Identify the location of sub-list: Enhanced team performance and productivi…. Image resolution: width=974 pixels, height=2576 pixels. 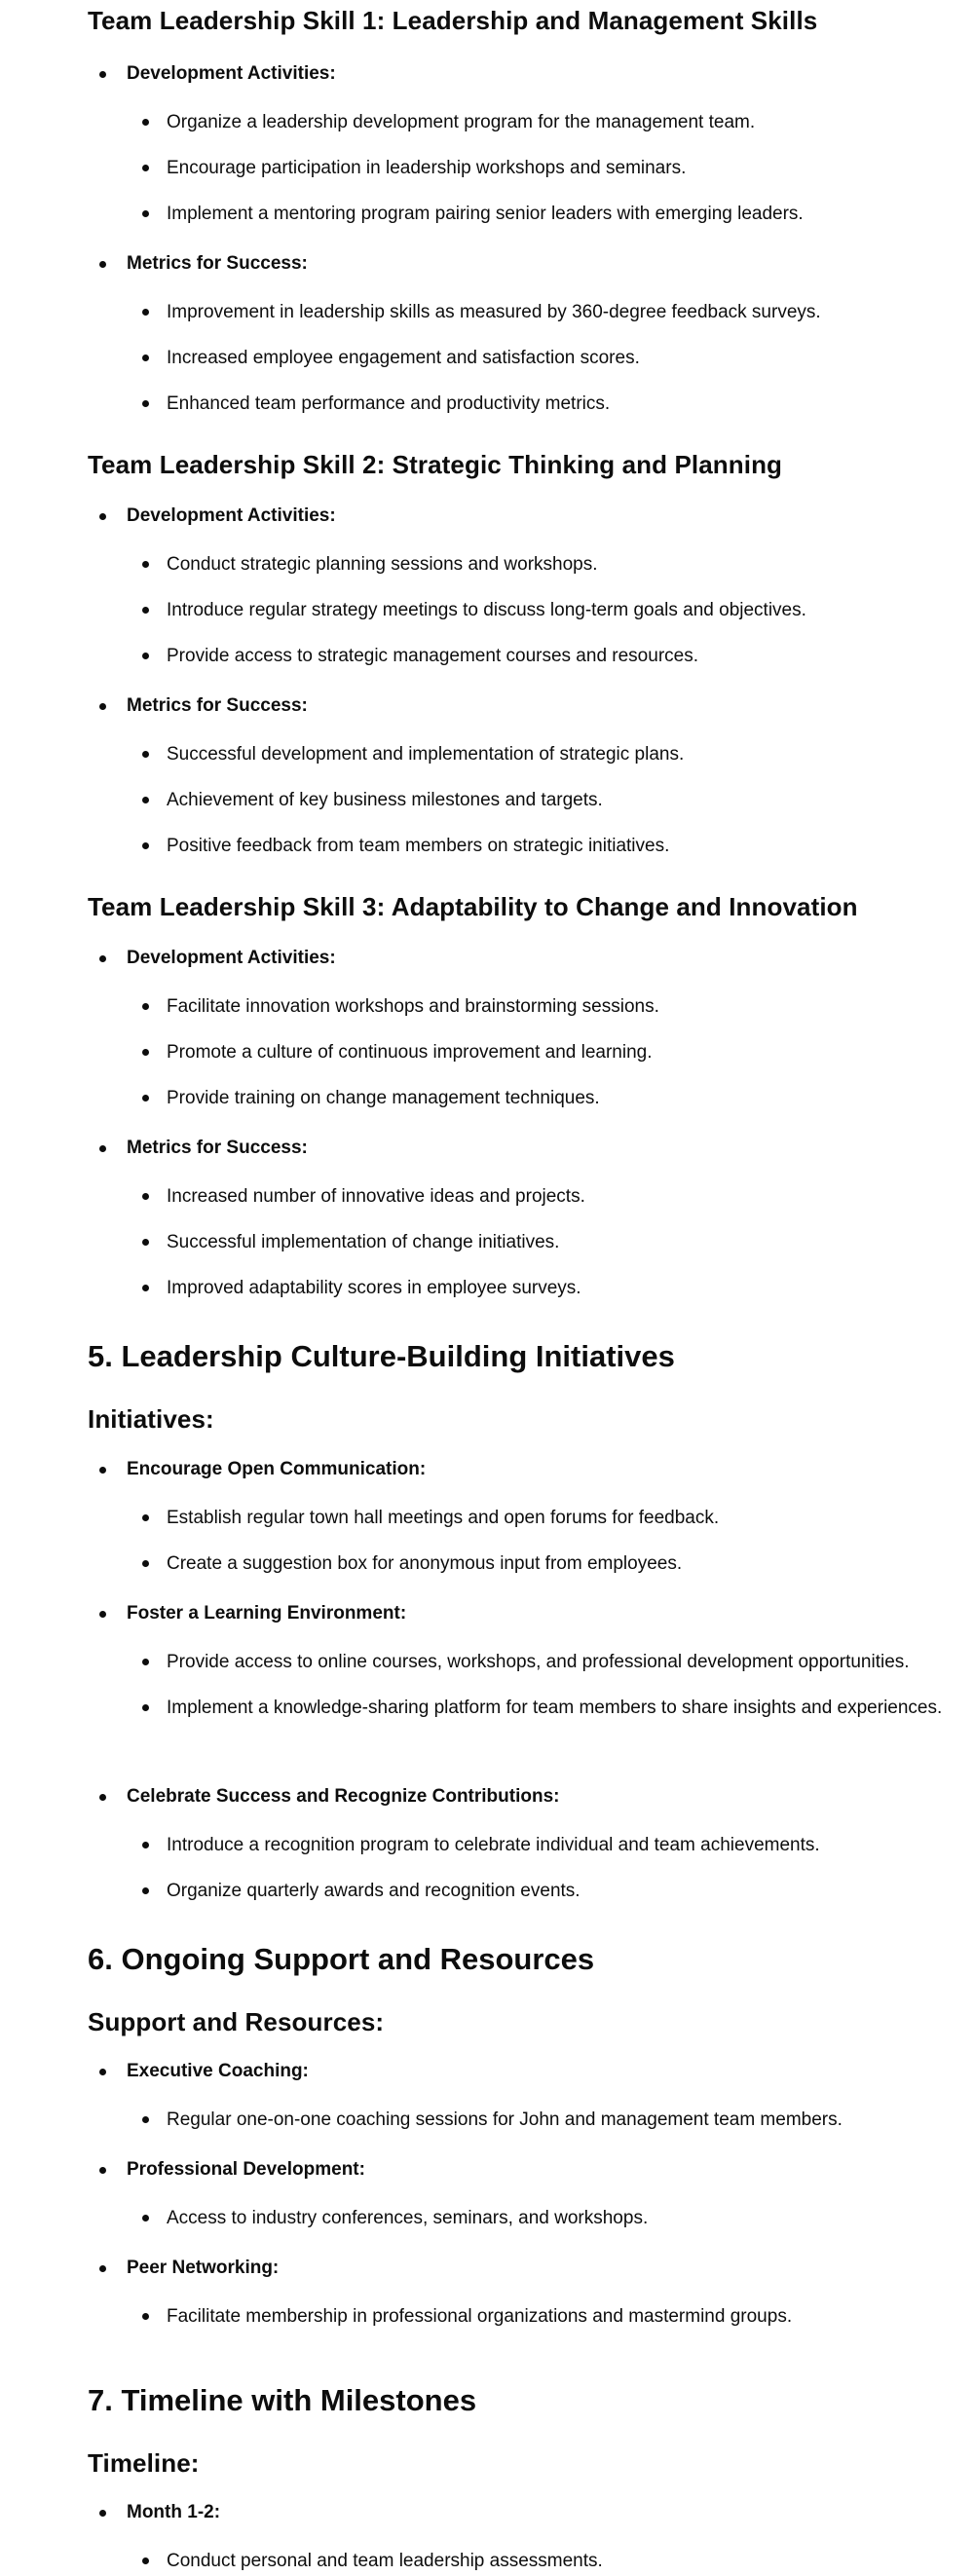
(531, 404).